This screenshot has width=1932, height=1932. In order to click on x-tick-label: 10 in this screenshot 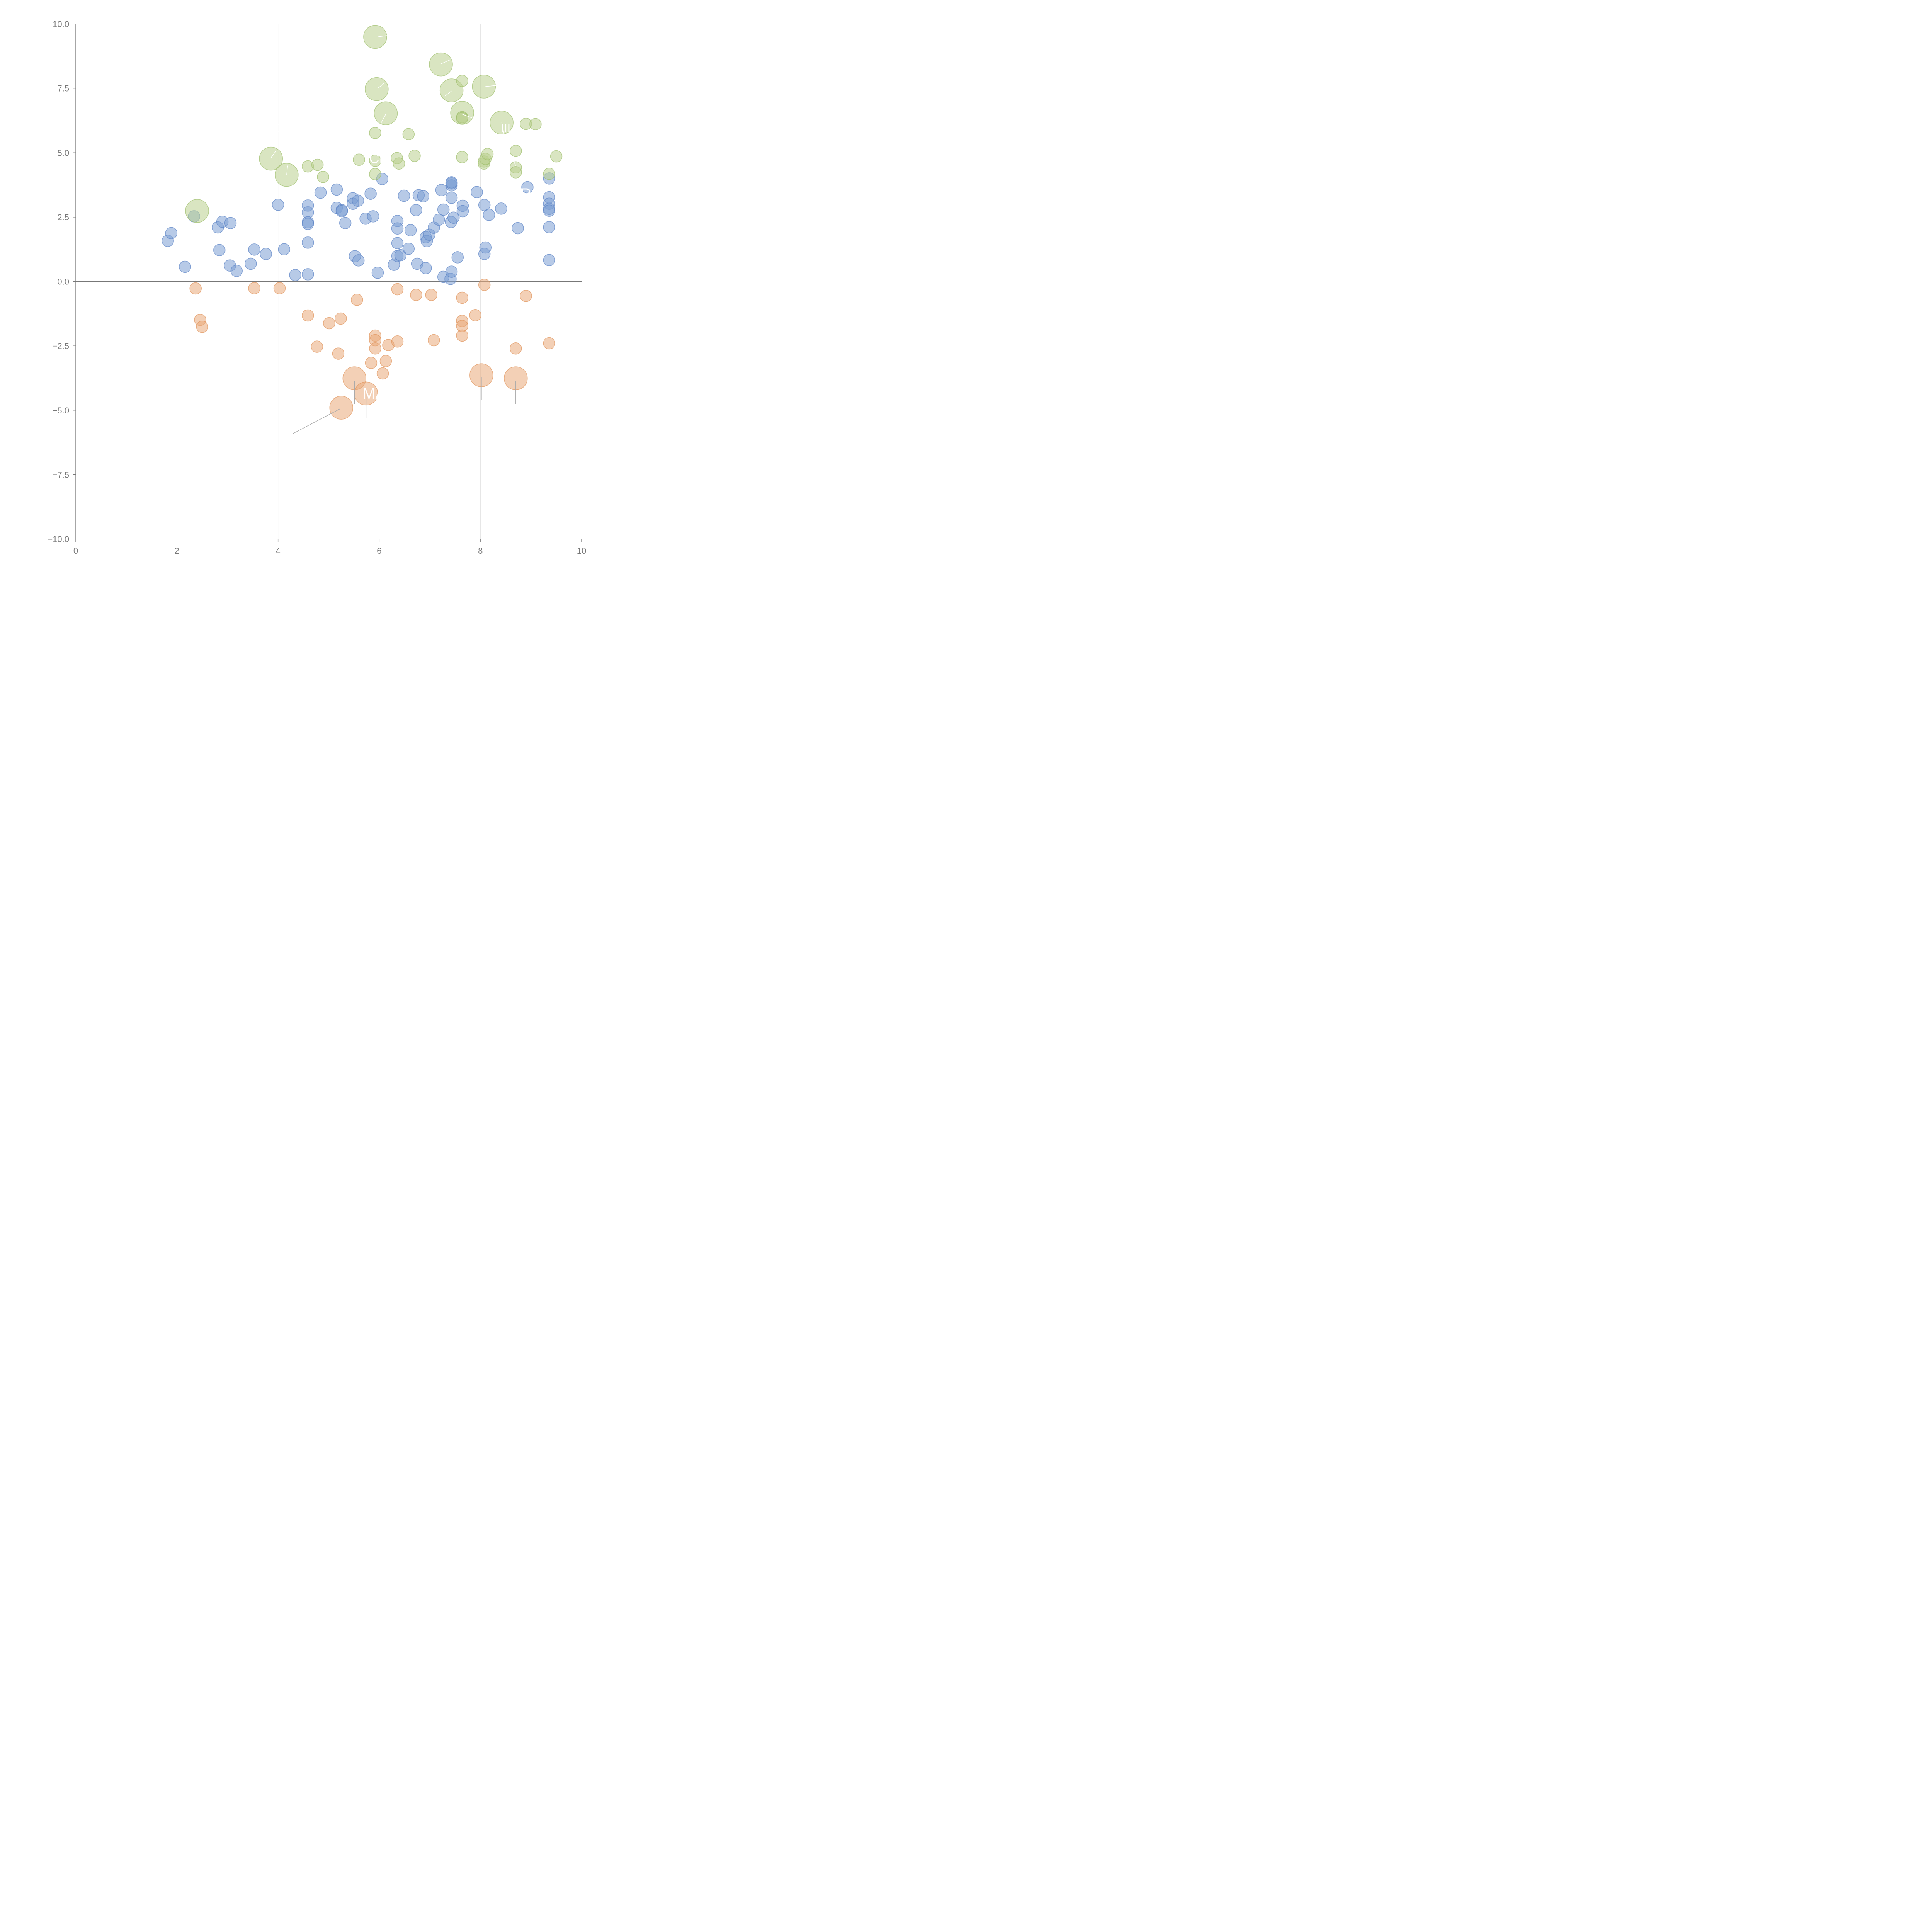, I will do `click(581, 551)`.